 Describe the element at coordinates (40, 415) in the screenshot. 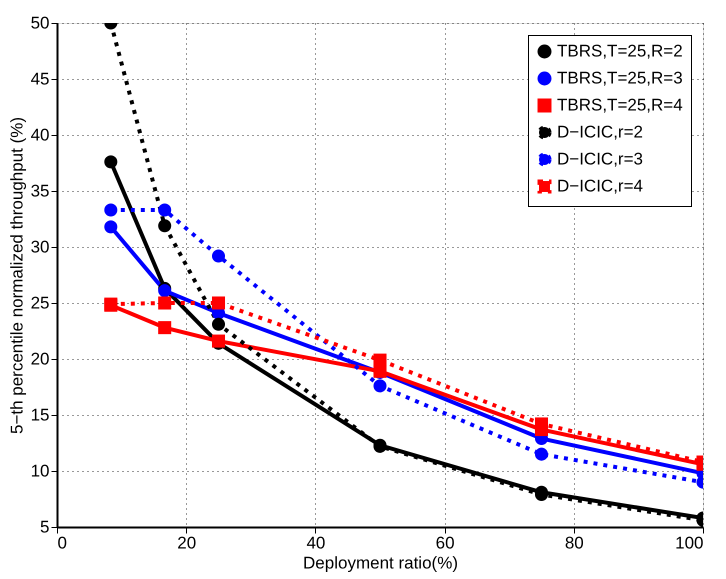

I see `y-tick-label: 15` at that location.